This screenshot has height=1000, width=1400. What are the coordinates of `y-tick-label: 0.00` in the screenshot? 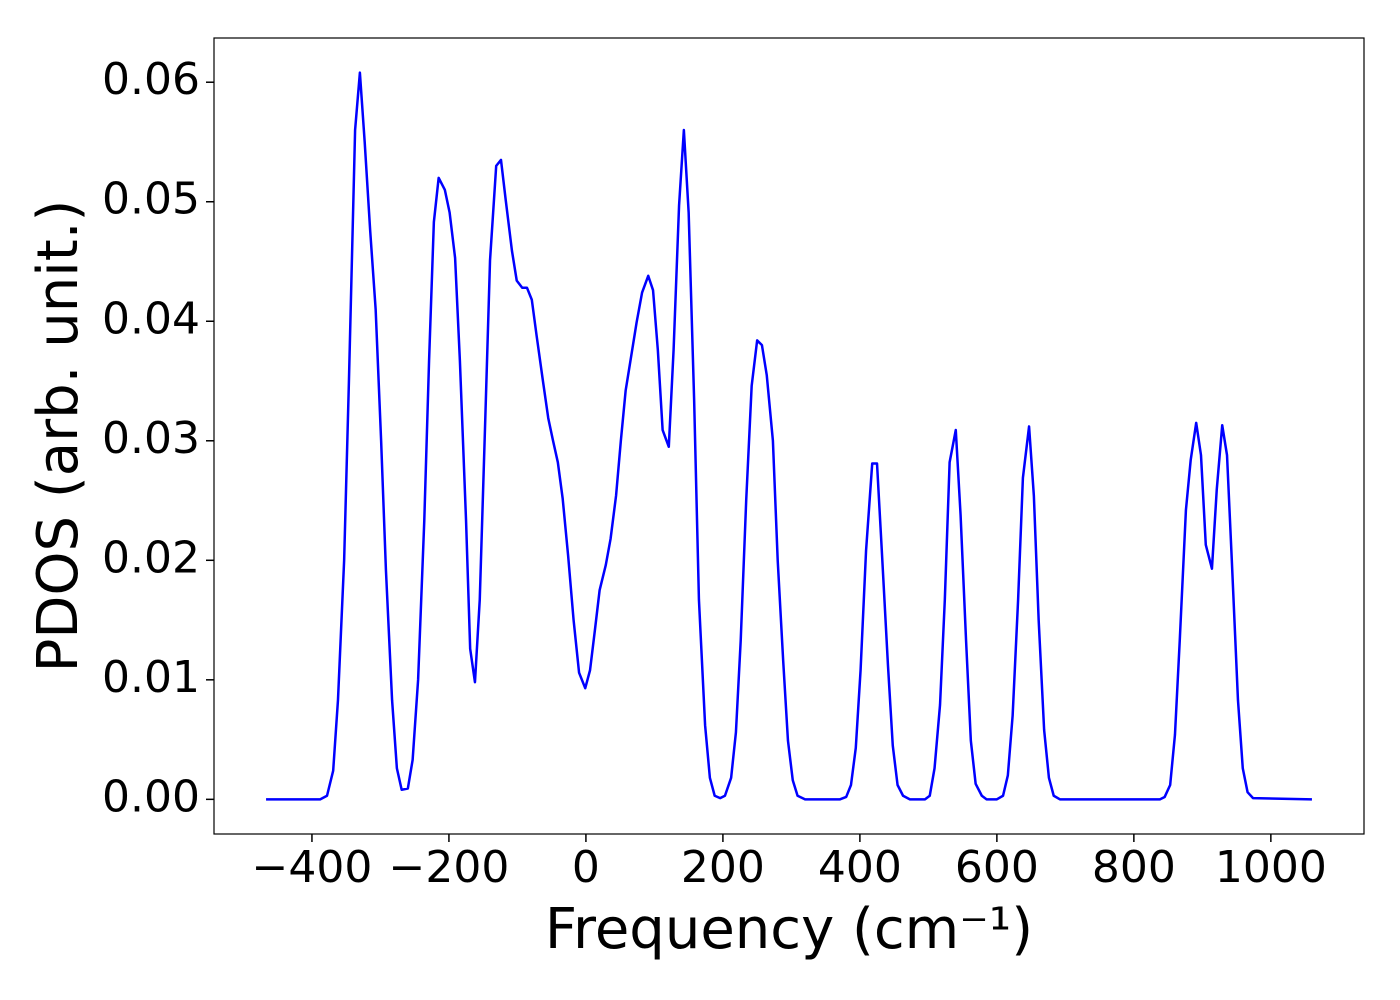 It's located at (151, 796).